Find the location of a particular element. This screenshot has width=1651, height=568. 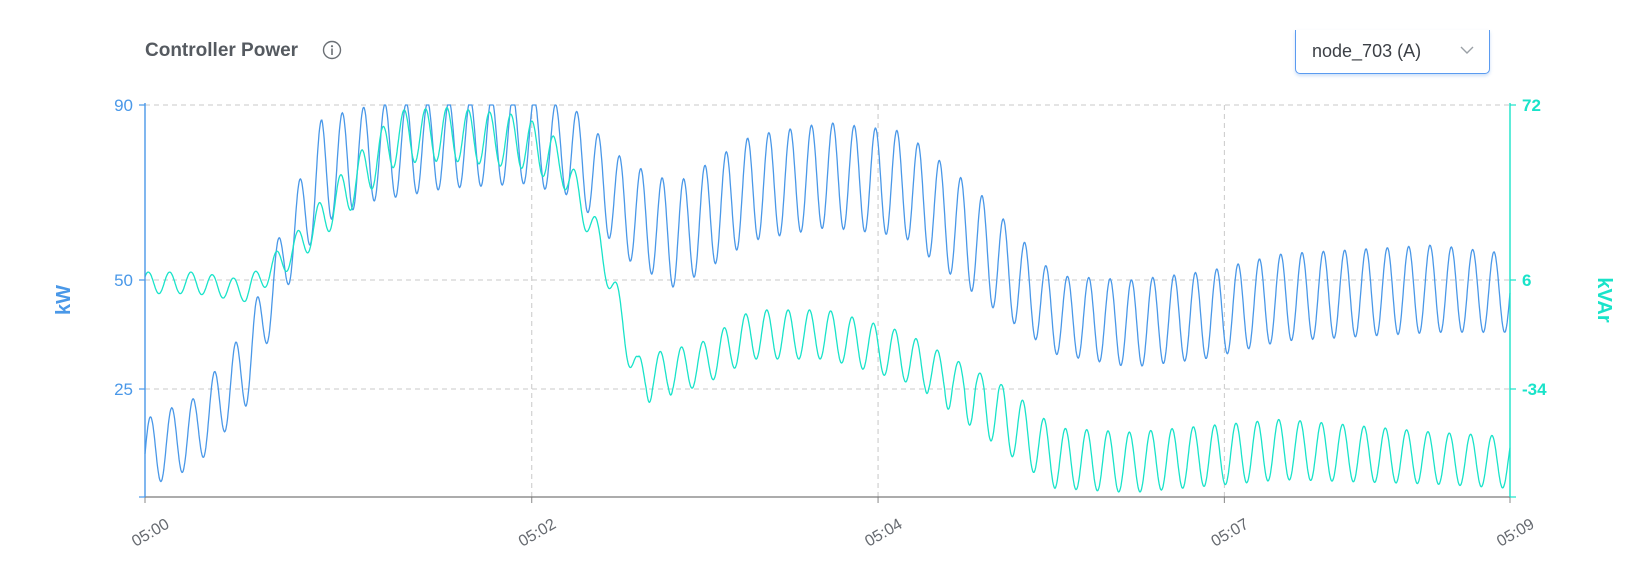

node-select-dropdown: node_703 (A) is located at coordinates (1392, 52).